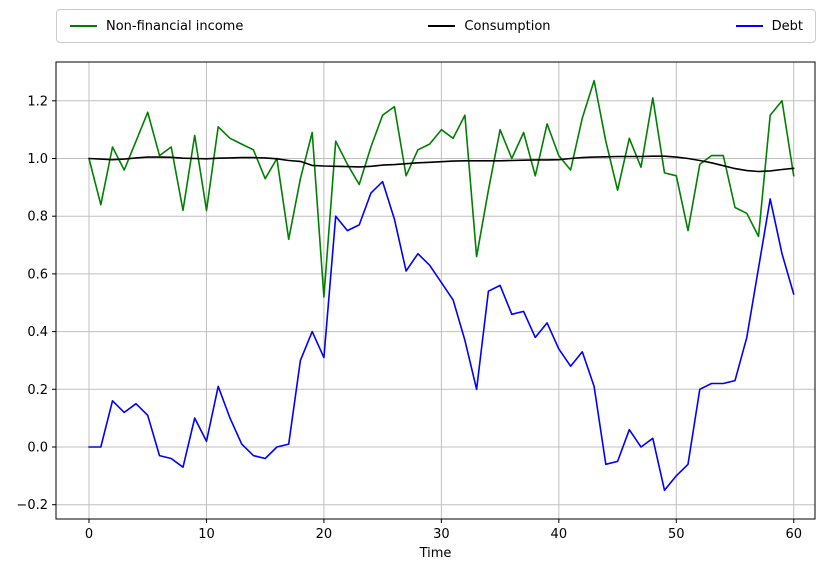 The width and height of the screenshot is (838, 574). Describe the element at coordinates (37, 390) in the screenshot. I see `y-tick-label: 0.2` at that location.